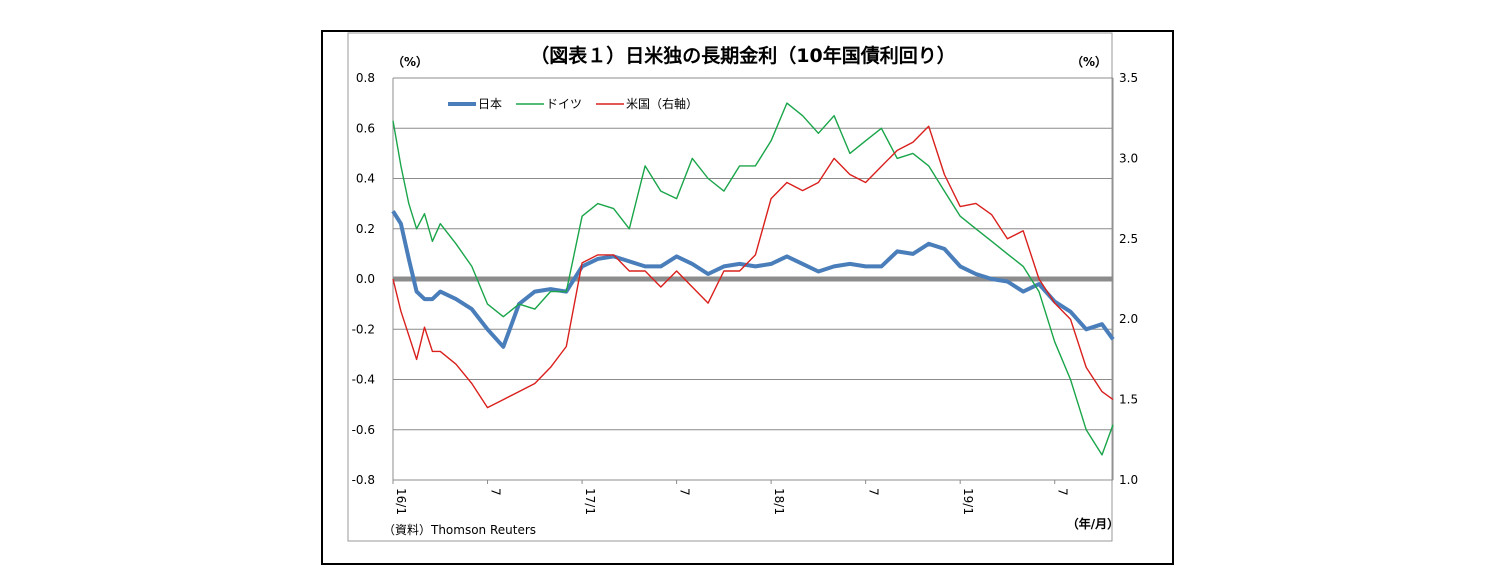  I want to click on y-right-tick-label: 3.5, so click(1128, 78).